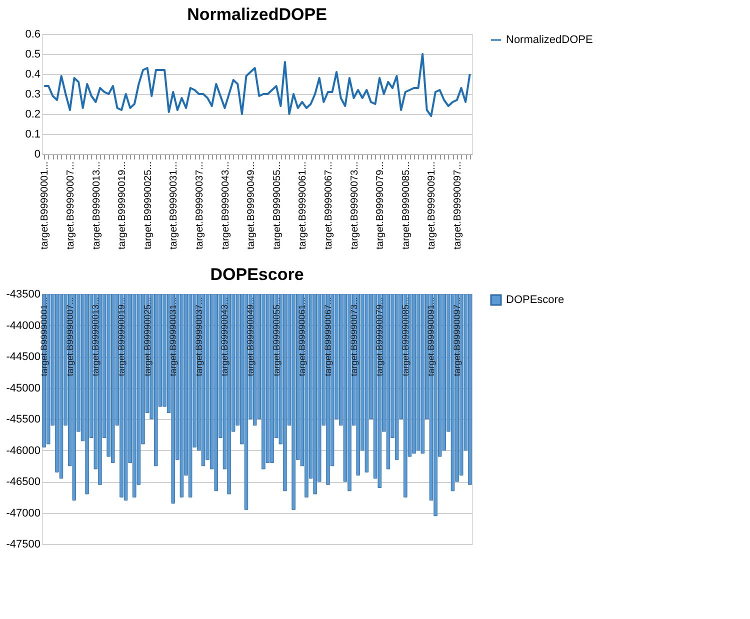 Image resolution: width=750 pixels, height=619 pixels. What do you see at coordinates (257, 85) in the screenshot?
I see `line-series` at bounding box center [257, 85].